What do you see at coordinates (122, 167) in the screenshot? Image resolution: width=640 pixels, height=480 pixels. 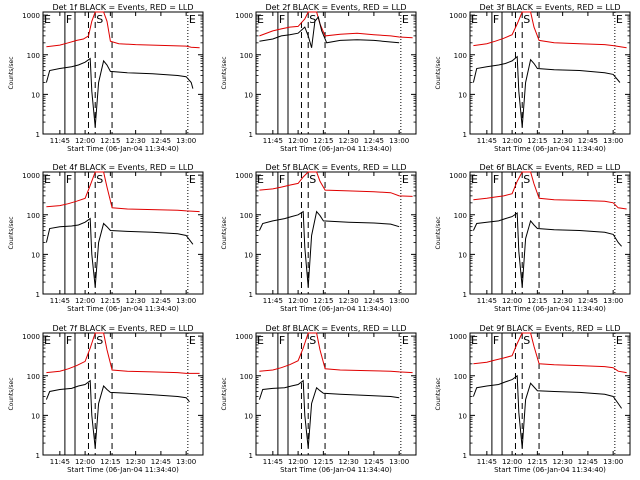 I see `chart-title: Det 4f BLACK = Events, RED = LLD` at bounding box center [122, 167].